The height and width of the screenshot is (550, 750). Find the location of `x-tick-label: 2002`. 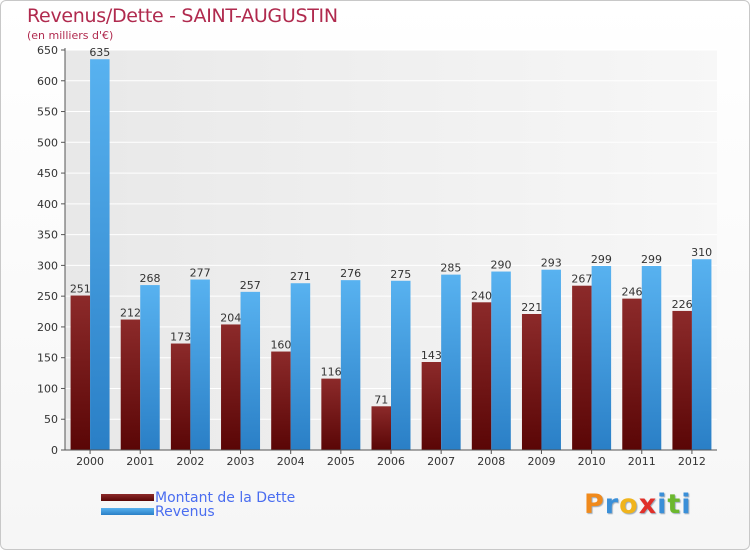

x-tick-label: 2002 is located at coordinates (190, 461).